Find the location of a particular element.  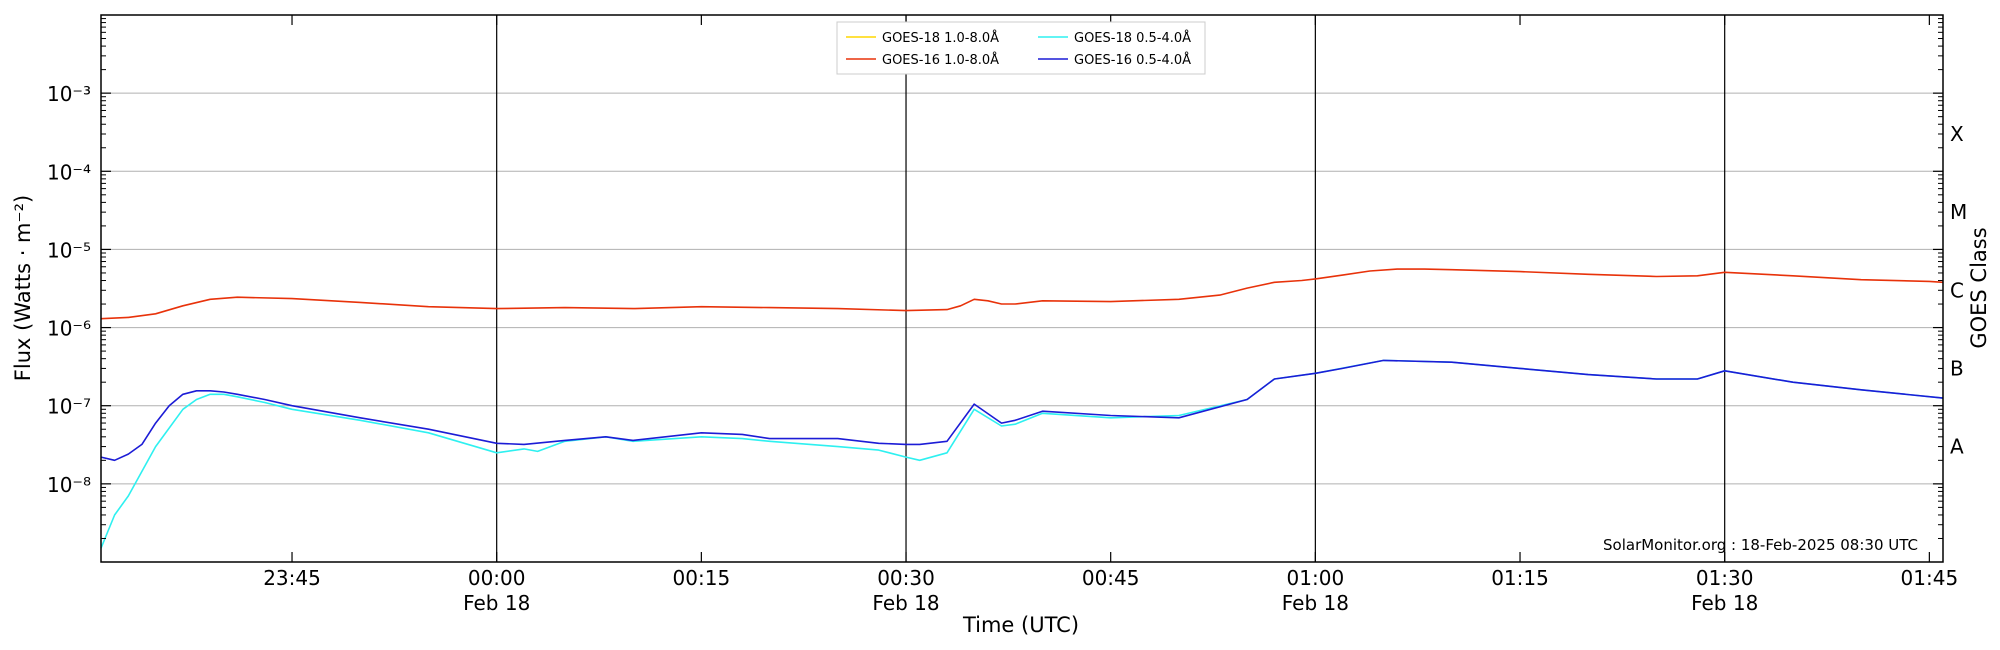

y-axis-title: Flux (Watts · m⁻²) is located at coordinates (23, 288).